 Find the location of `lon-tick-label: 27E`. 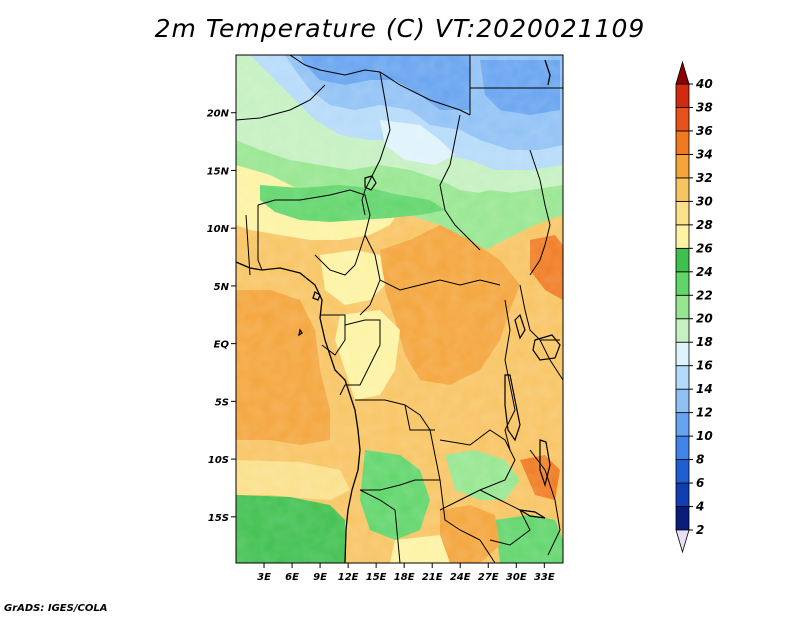

lon-tick-label: 27E is located at coordinates (488, 577).